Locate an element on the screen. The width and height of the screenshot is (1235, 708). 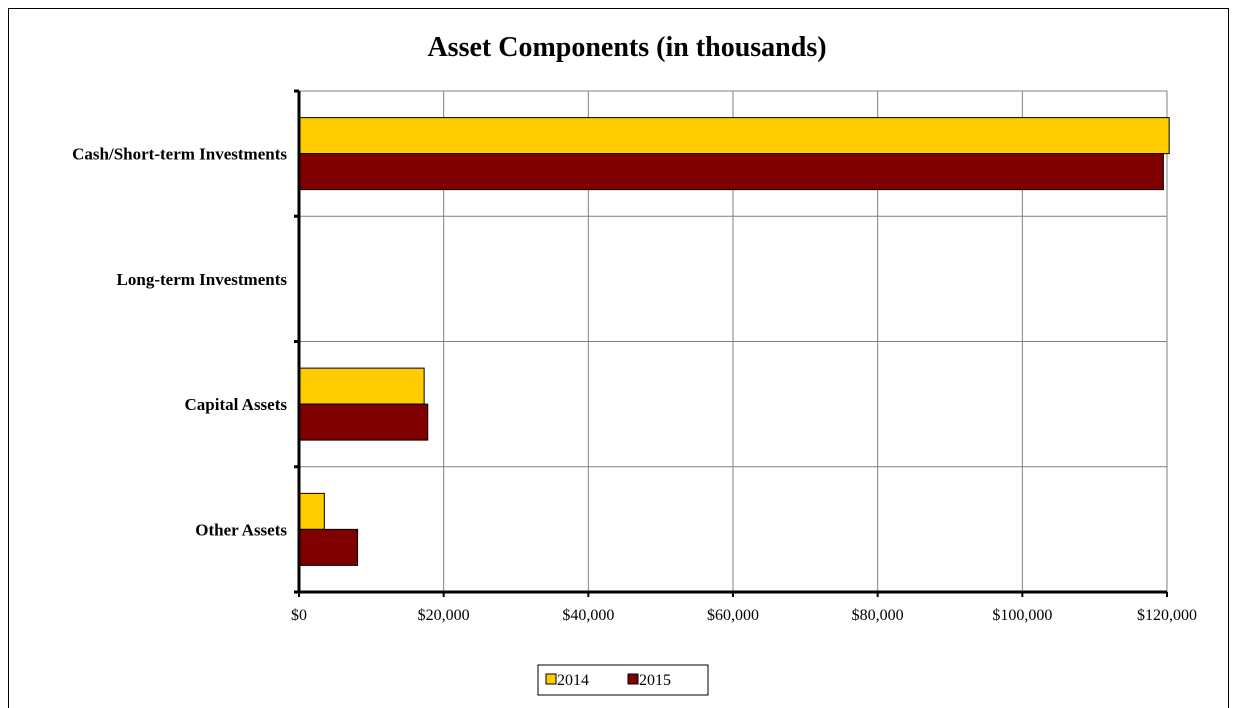
x-tick-label: $20,000 is located at coordinates (444, 615).